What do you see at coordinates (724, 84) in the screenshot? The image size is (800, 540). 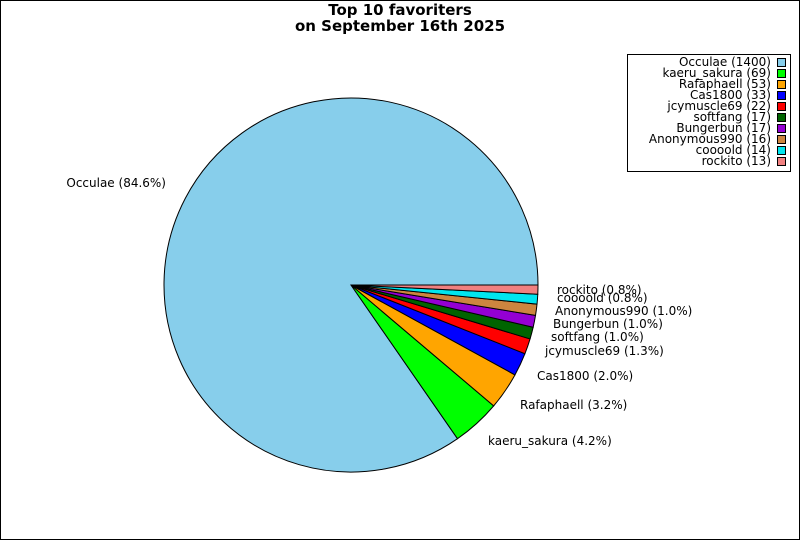 I see `legend-label: Rafaphaell (53)` at bounding box center [724, 84].